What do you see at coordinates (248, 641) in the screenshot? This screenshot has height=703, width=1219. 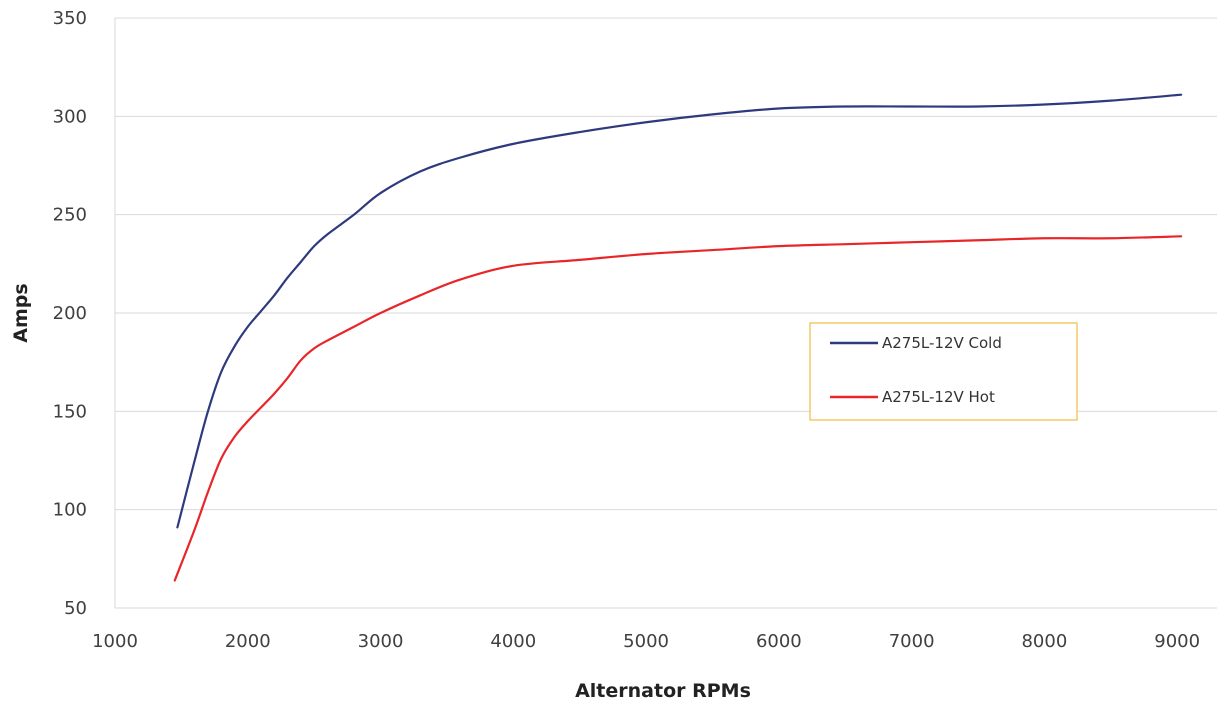 I see `x-tick-label: 2000` at bounding box center [248, 641].